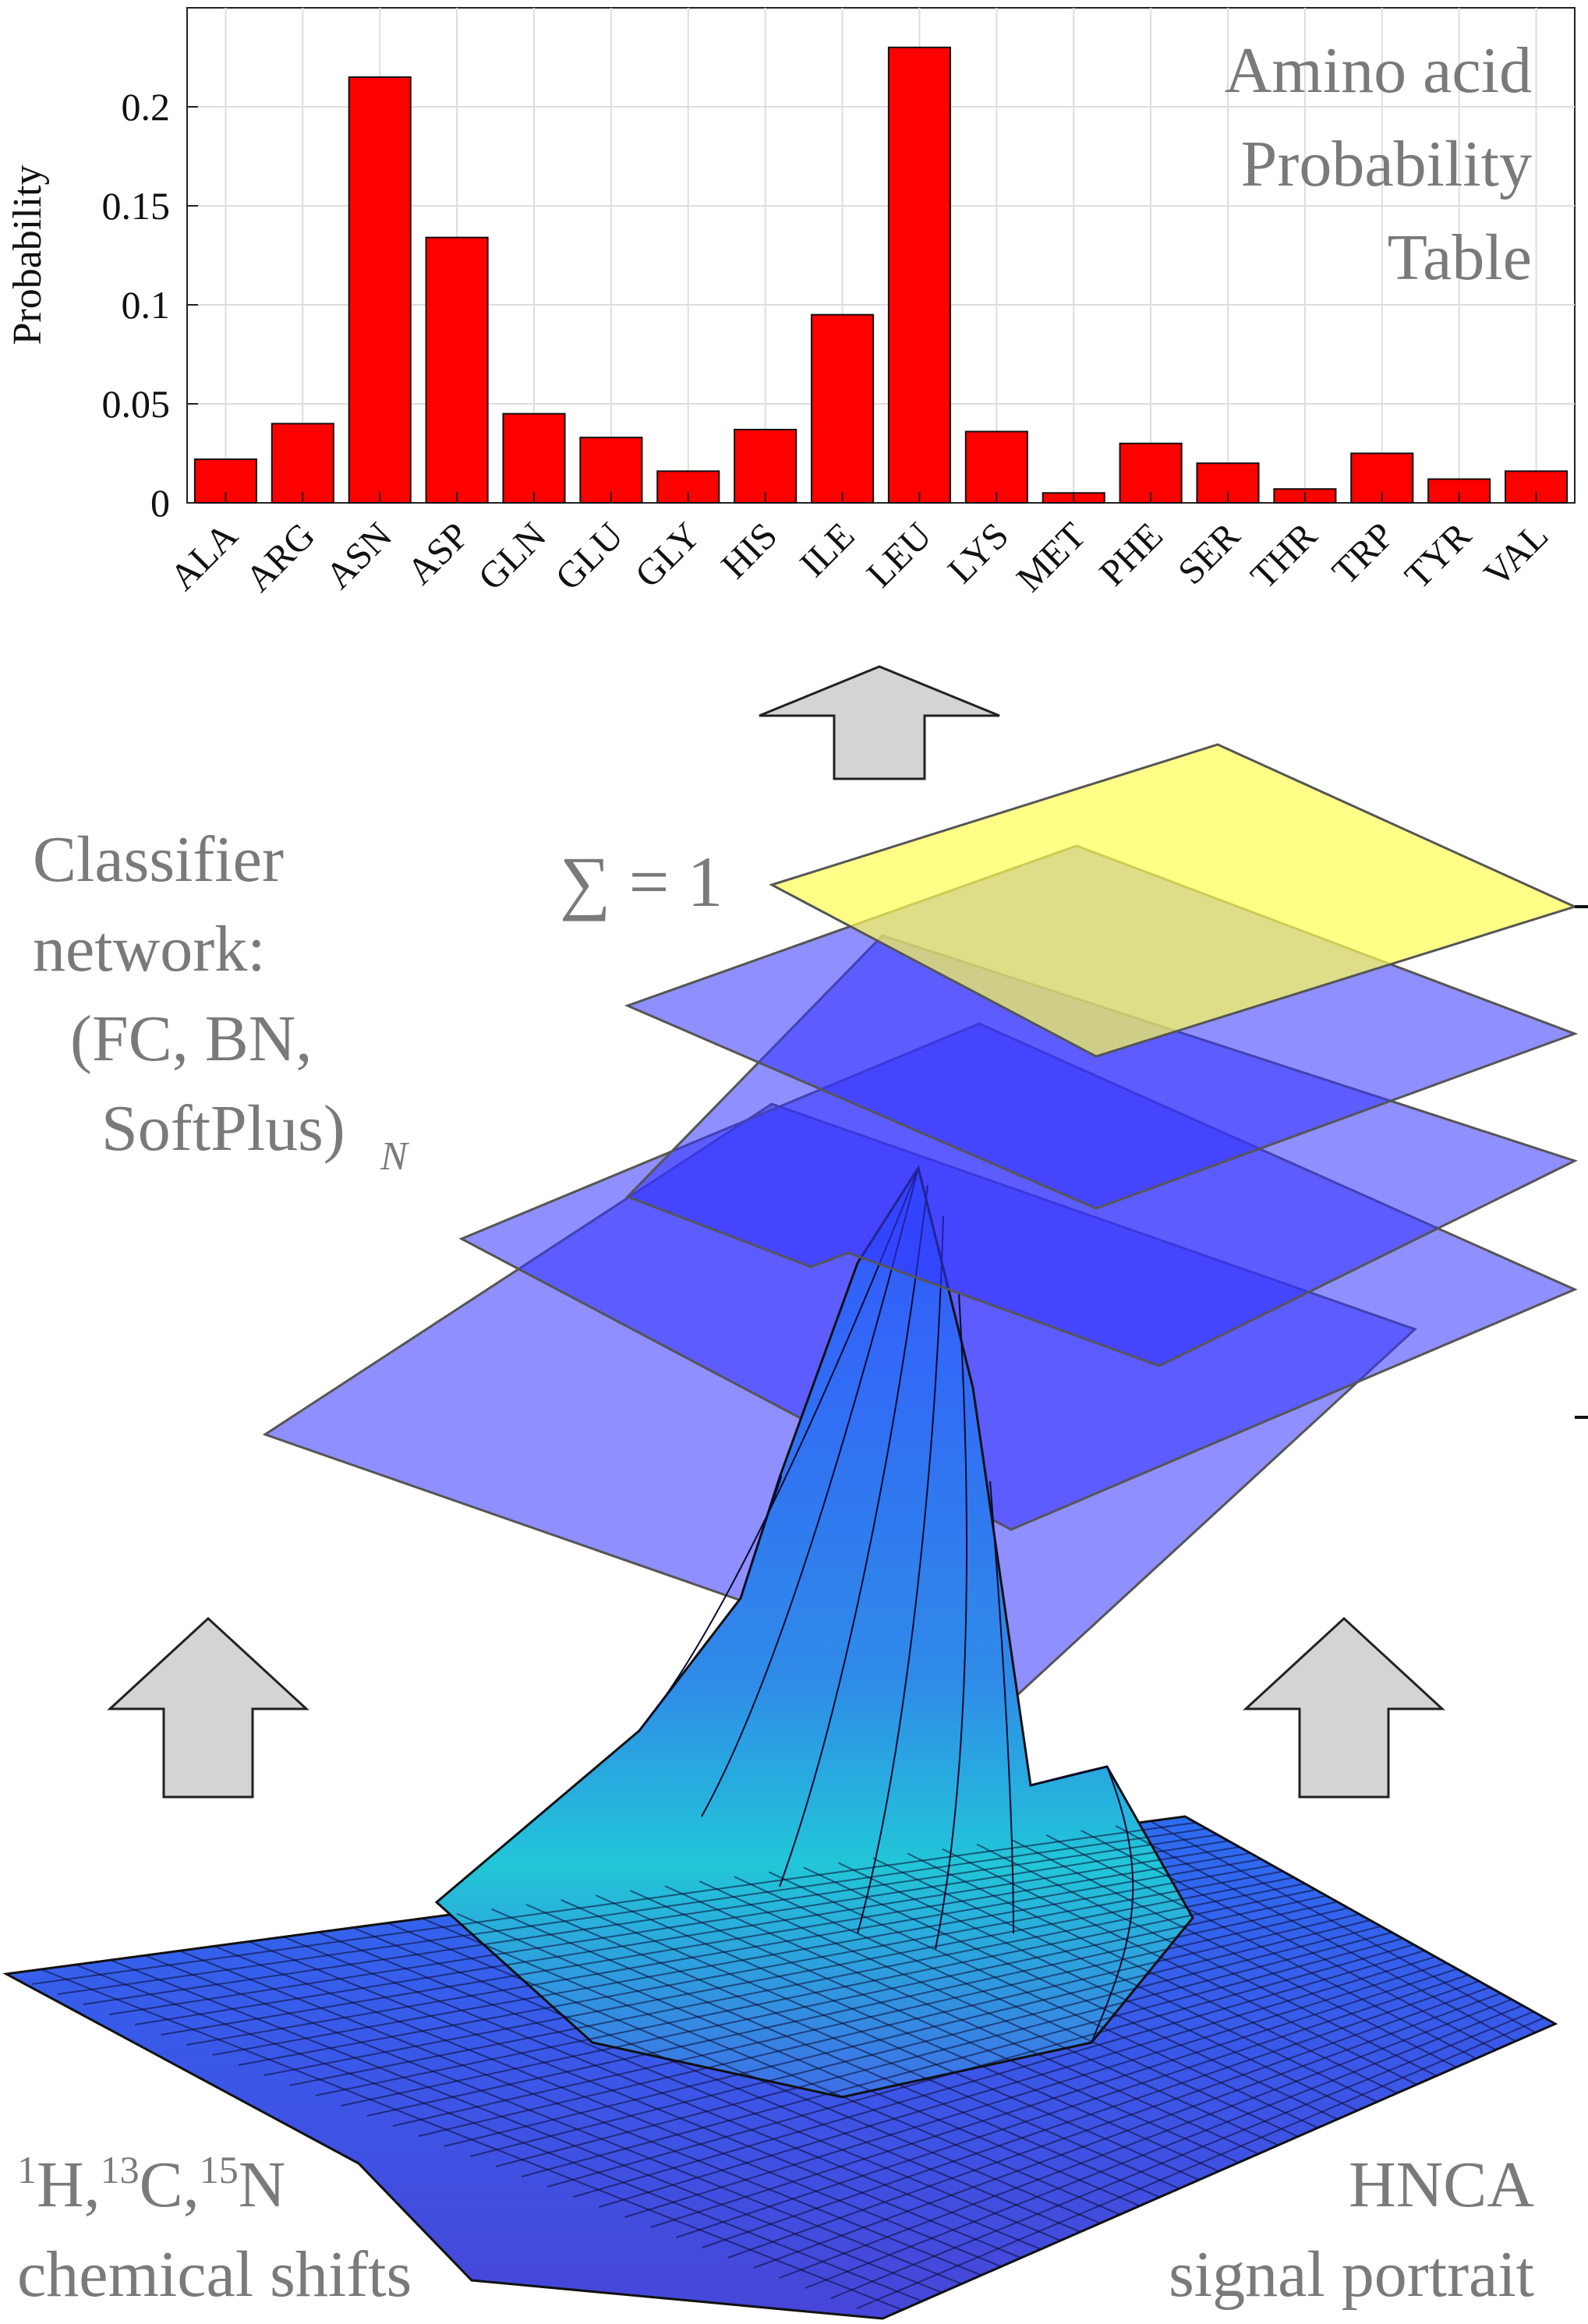 The height and width of the screenshot is (2324, 1588). What do you see at coordinates (158, 859) in the screenshot?
I see `classifier-line-1: Classifier` at bounding box center [158, 859].